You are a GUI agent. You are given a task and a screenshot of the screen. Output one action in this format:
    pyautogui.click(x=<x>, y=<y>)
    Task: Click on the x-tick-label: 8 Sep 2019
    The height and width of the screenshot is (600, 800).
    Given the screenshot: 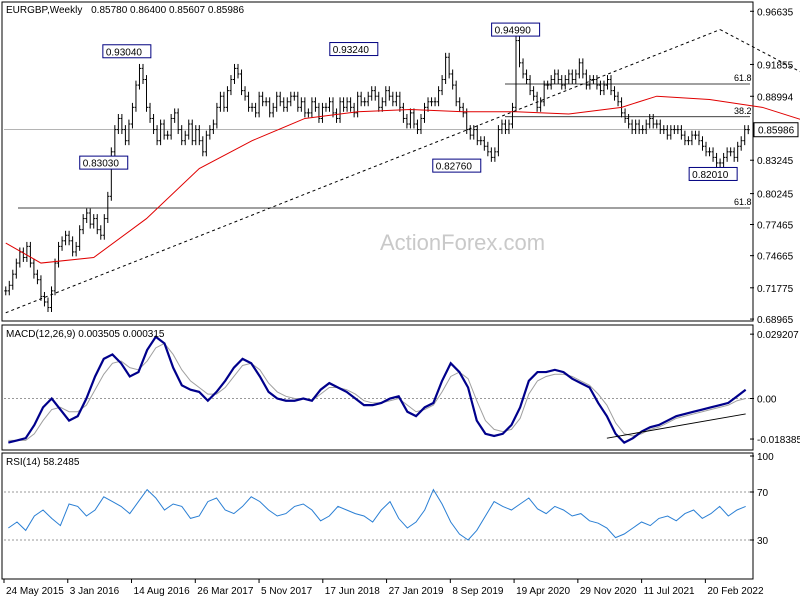 What is the action you would take?
    pyautogui.click(x=478, y=591)
    